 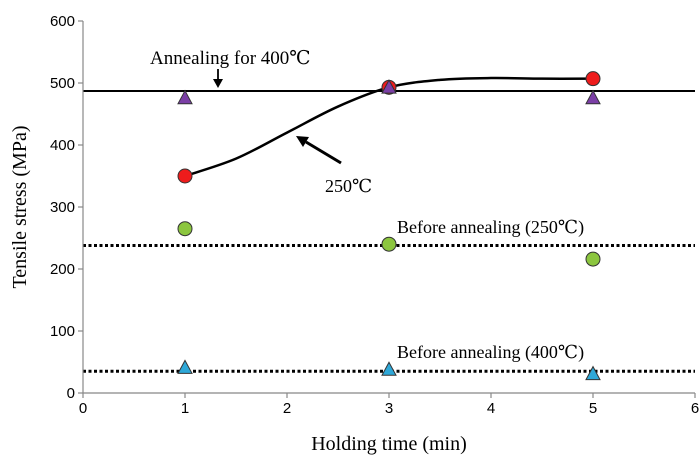 What do you see at coordinates (62, 269) in the screenshot?
I see `y-tick-label-2: 200` at bounding box center [62, 269].